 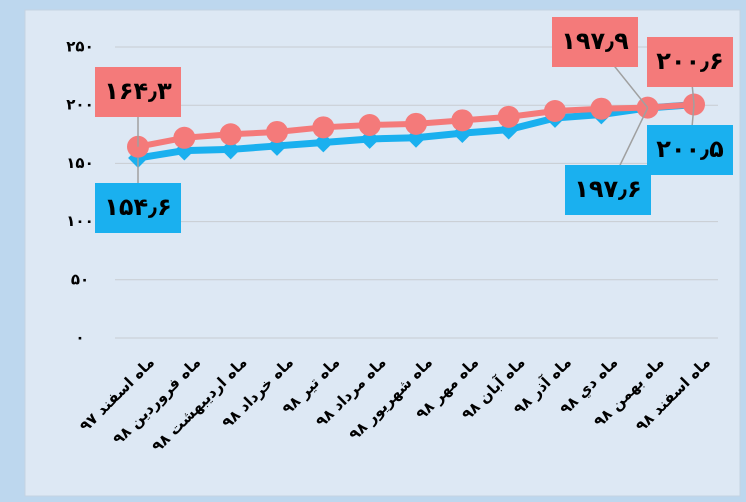 I want to click on y-tick-label: ۲۵۰, so click(x=79, y=47).